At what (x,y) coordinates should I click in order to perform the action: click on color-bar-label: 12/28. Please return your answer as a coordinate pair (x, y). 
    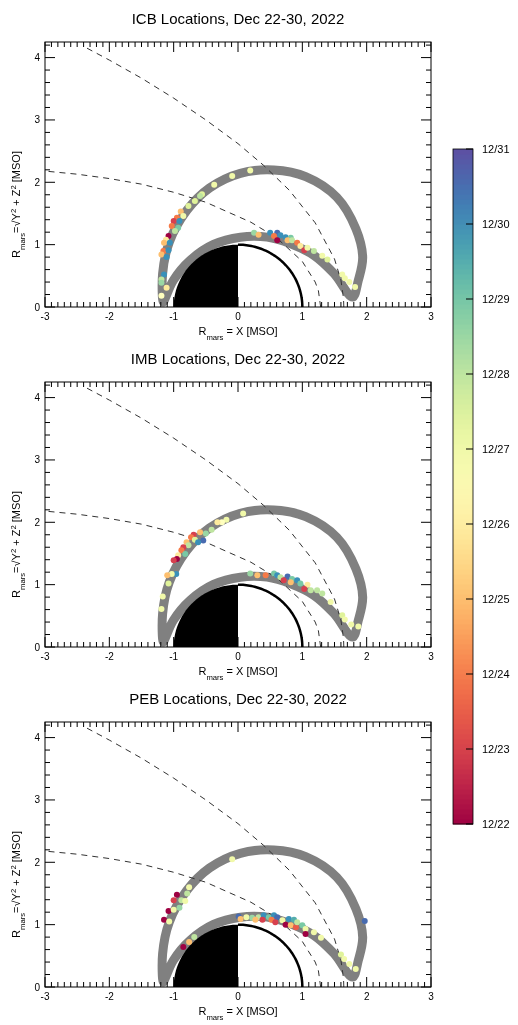
    Looking at the image, I should click on (496, 374).